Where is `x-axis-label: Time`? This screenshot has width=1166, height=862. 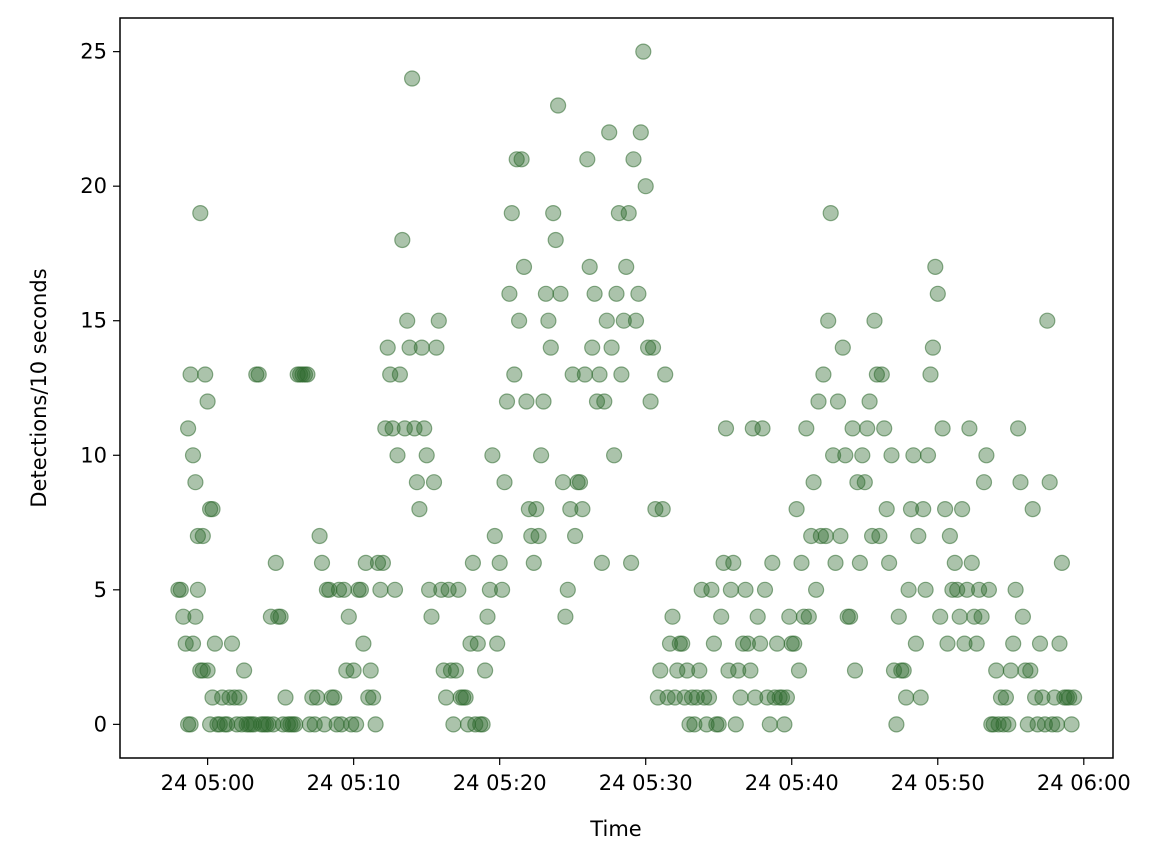
x-axis-label: Time is located at coordinates (615, 829).